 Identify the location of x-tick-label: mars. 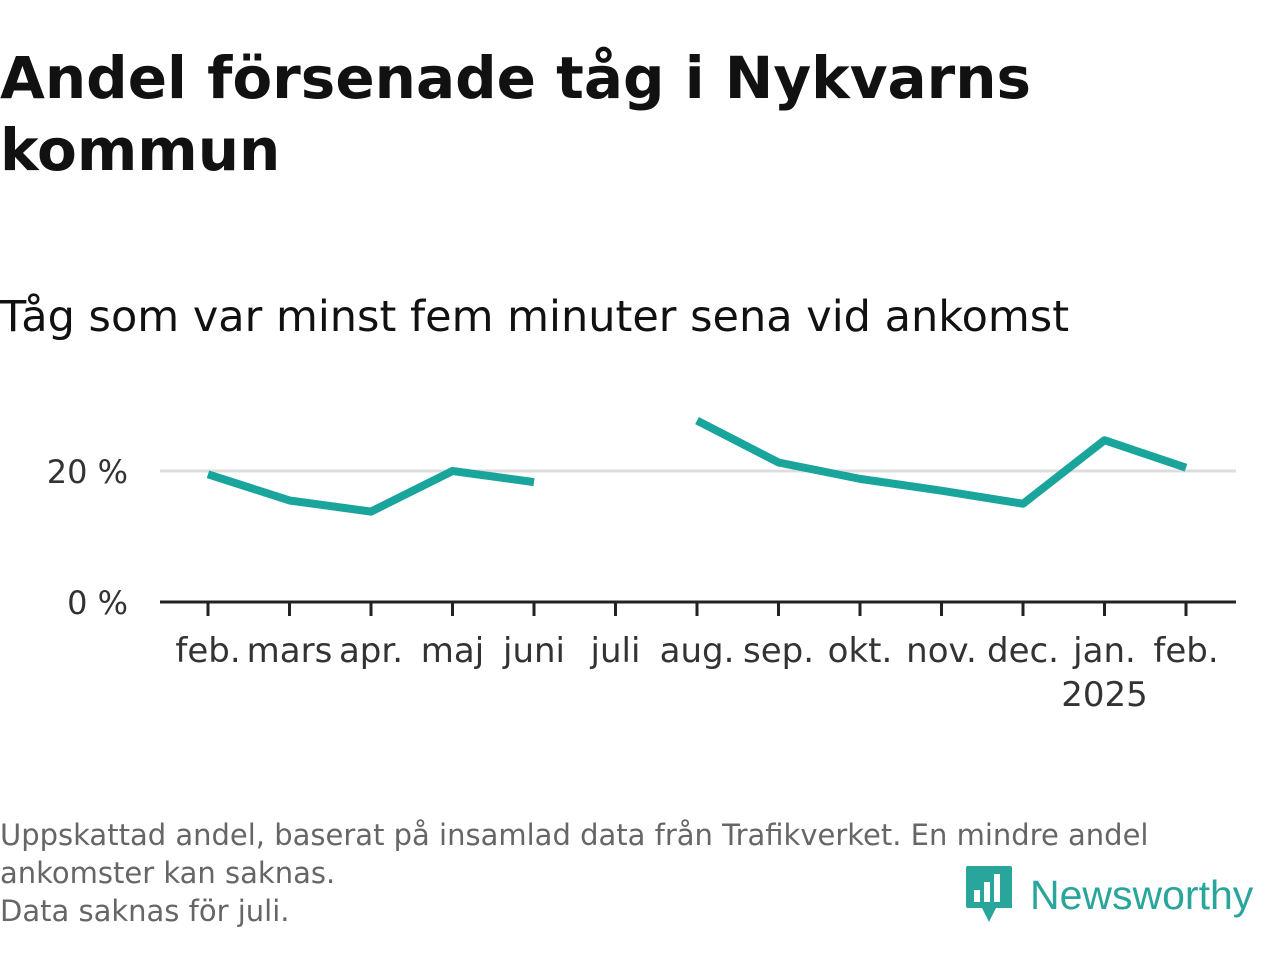
(290, 651).